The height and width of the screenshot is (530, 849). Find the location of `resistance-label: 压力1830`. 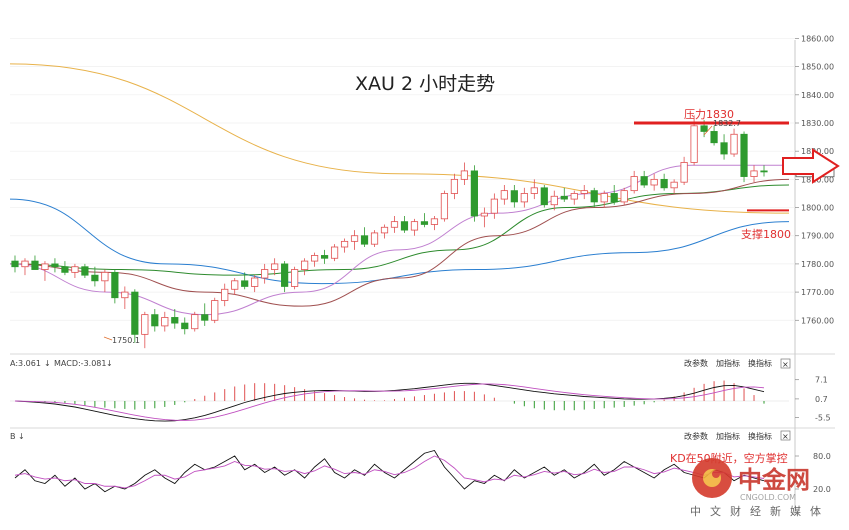

resistance-label: 压力1830 is located at coordinates (709, 114).